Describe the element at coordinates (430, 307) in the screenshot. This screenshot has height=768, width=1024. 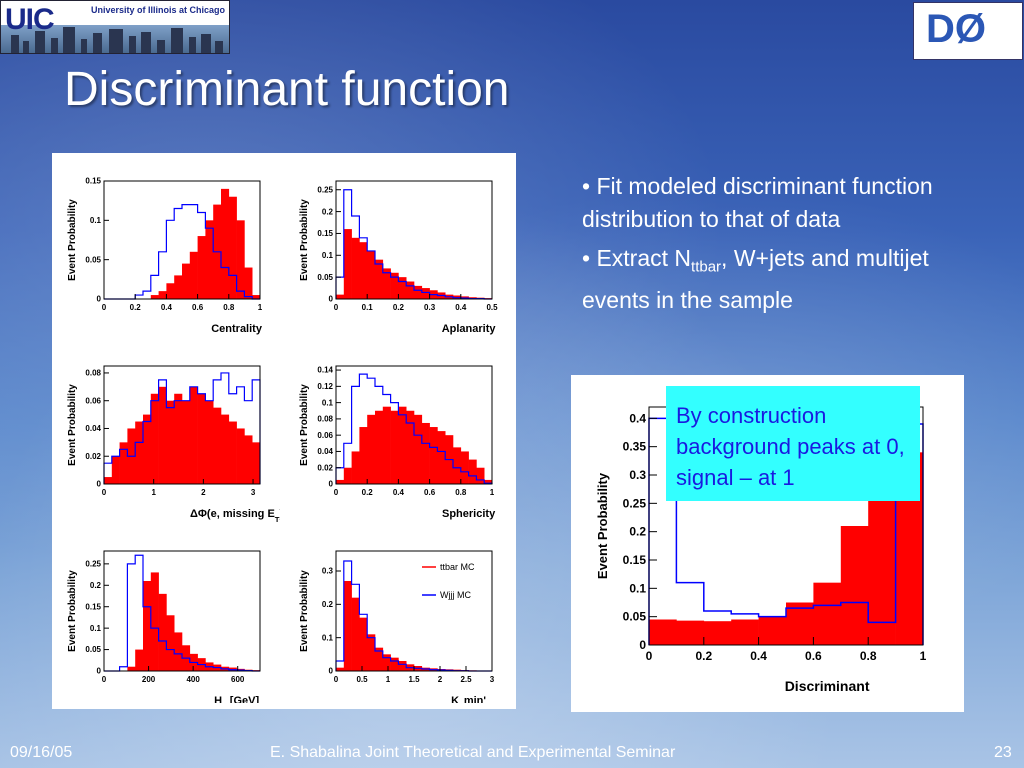
I see `x-tick-label: 0.3` at that location.